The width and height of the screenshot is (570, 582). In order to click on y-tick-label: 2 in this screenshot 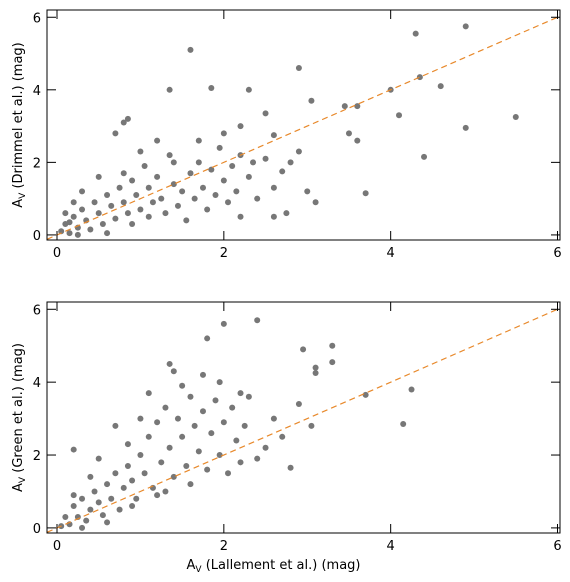, I will do `click(37, 456)`.